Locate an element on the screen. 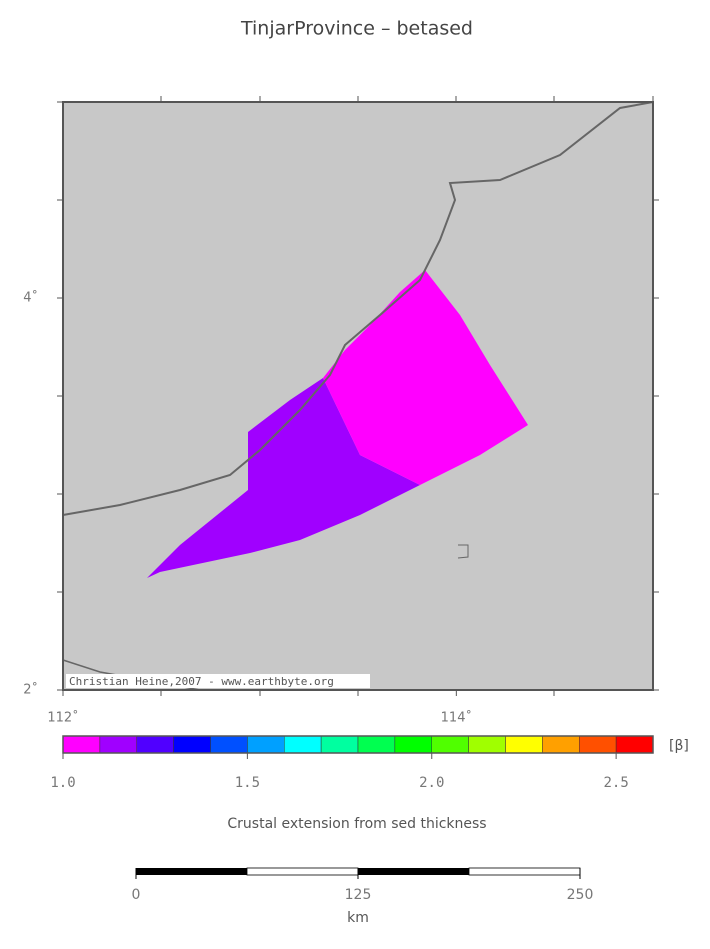 The image size is (710, 949). coastline is located at coordinates (463, 551).